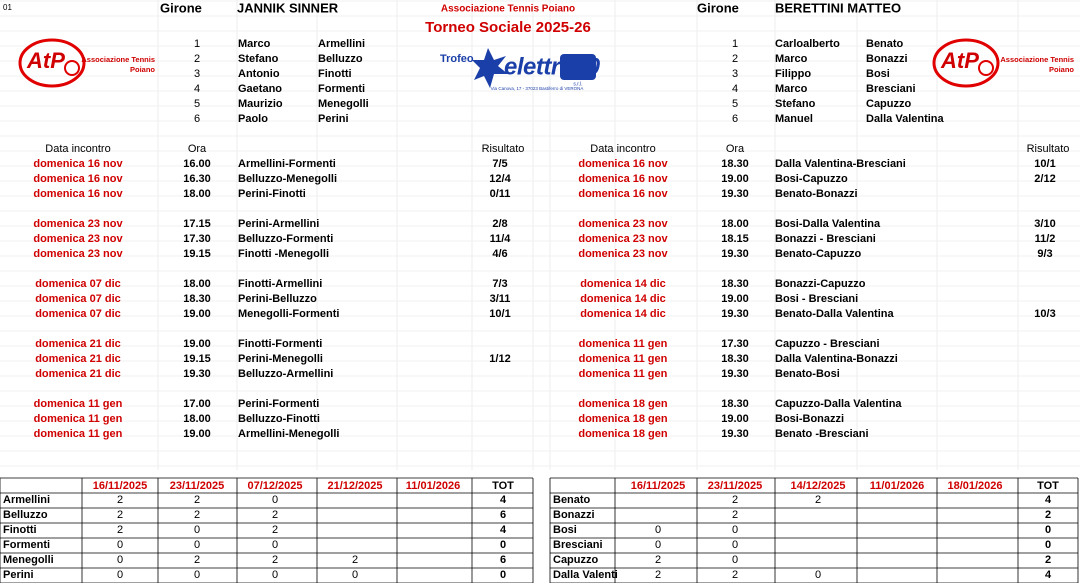 The height and width of the screenshot is (583, 1080). I want to click on match-pair: Bosi-Capuzzo, so click(811, 179).